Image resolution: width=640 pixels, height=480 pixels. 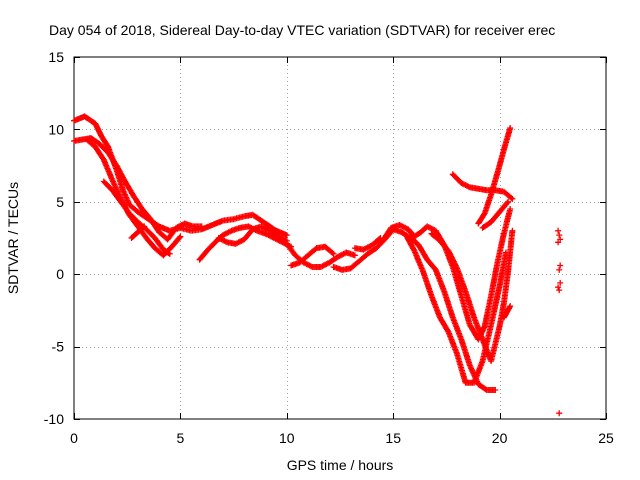 What do you see at coordinates (342, 438) in the screenshot?
I see `x-tick-labels: 0 5 10 15 20 25` at bounding box center [342, 438].